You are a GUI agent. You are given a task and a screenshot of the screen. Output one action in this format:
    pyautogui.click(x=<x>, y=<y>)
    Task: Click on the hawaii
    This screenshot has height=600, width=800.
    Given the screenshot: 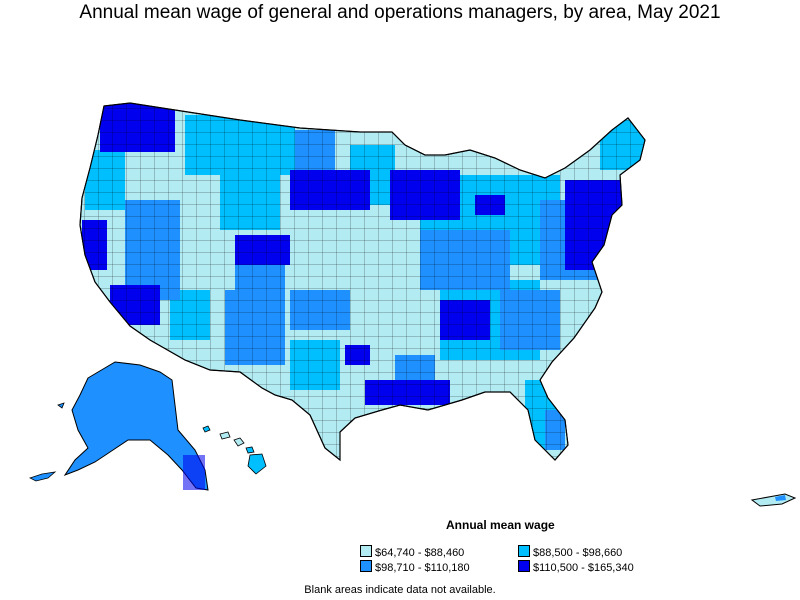 What is the action you would take?
    pyautogui.click(x=234, y=450)
    